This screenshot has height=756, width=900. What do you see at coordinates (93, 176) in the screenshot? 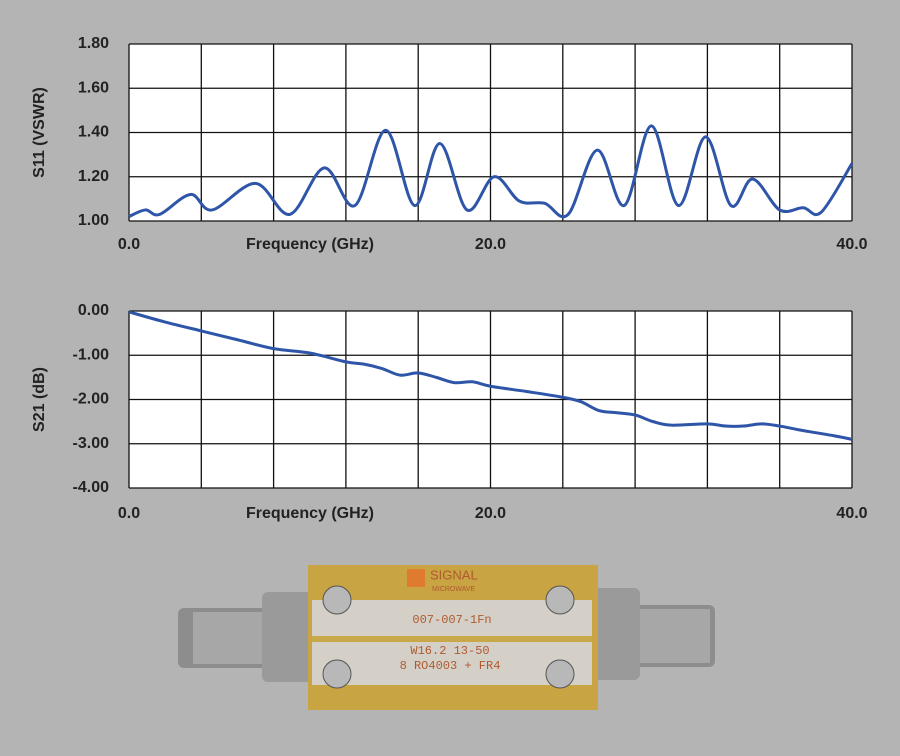
I see `y-tick-label: 1.20` at bounding box center [93, 176].